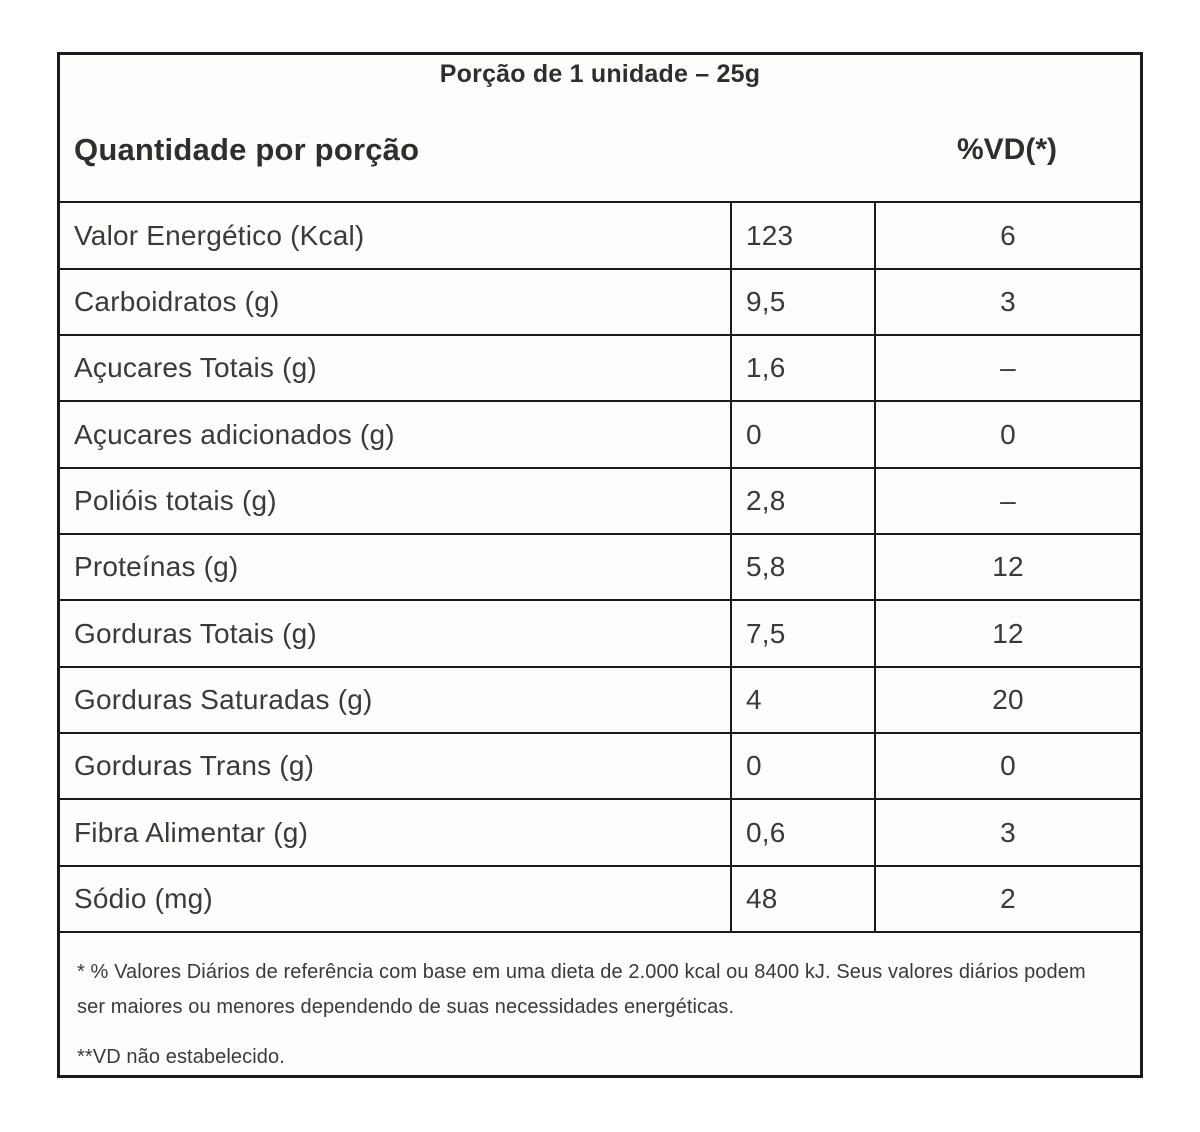 The height and width of the screenshot is (1132, 1200). Describe the element at coordinates (600, 433) in the screenshot. I see `nutrient-row: Açucares adicionados (g) 0 0` at that location.